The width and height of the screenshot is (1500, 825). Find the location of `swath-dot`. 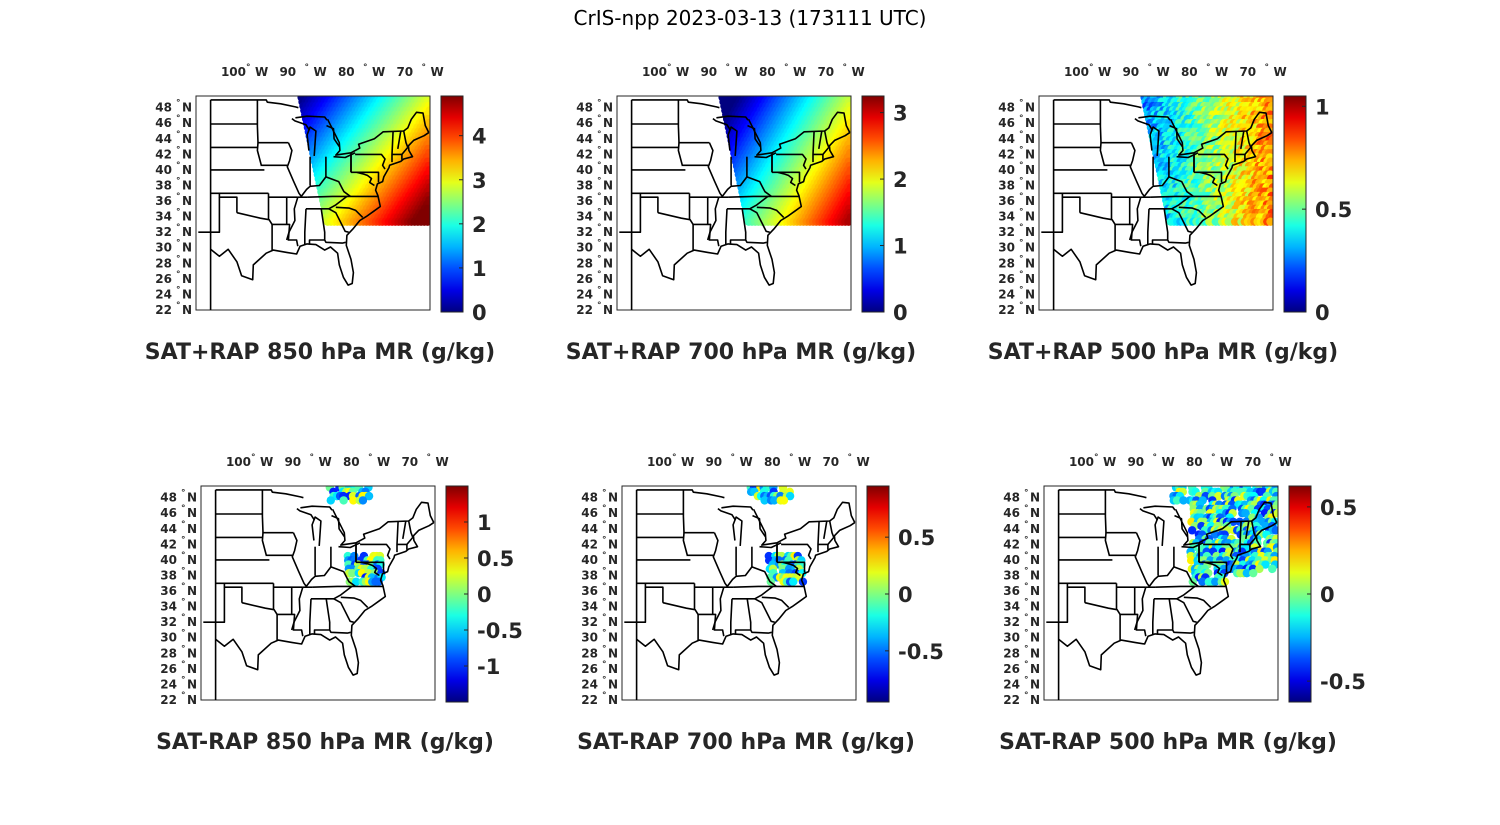

swath-dot is located at coordinates (1177, 500).